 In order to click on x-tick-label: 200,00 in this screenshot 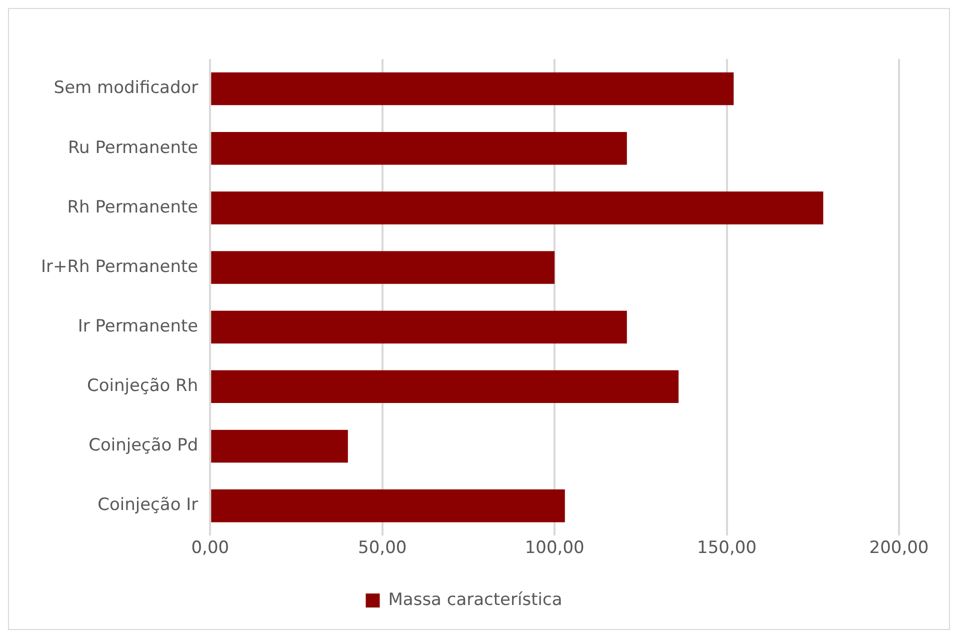, I will do `click(899, 548)`.